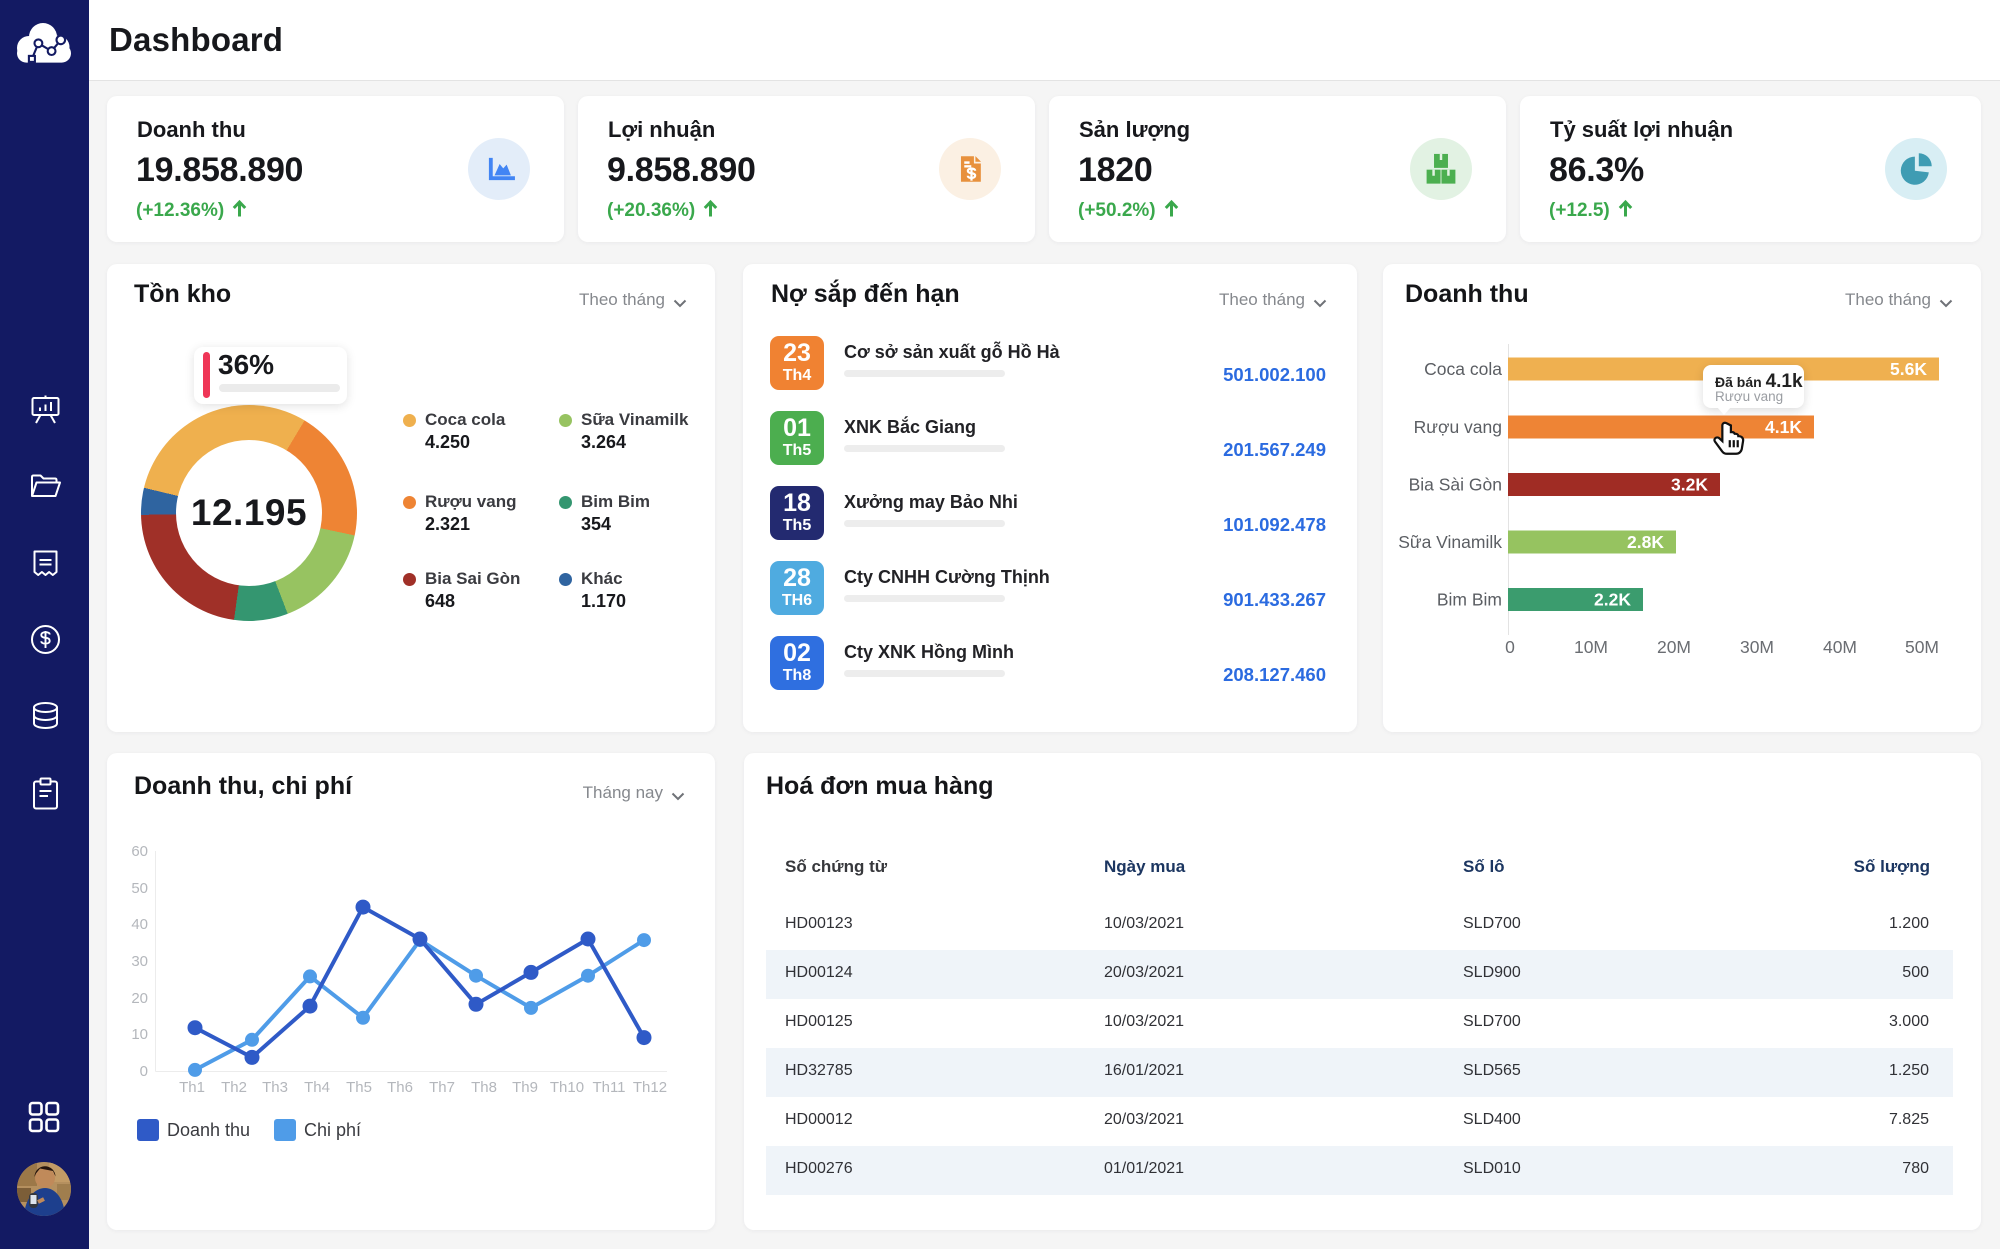 This screenshot has width=2000, height=1249. I want to click on svg-text: Bia Sài Gòn, so click(1455, 485).